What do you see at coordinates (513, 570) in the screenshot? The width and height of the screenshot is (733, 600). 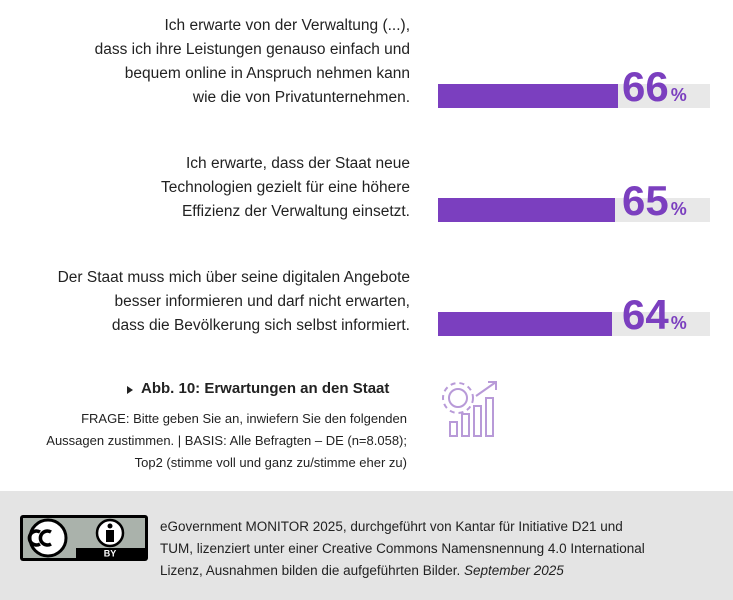 I see `license-date: September 2025` at bounding box center [513, 570].